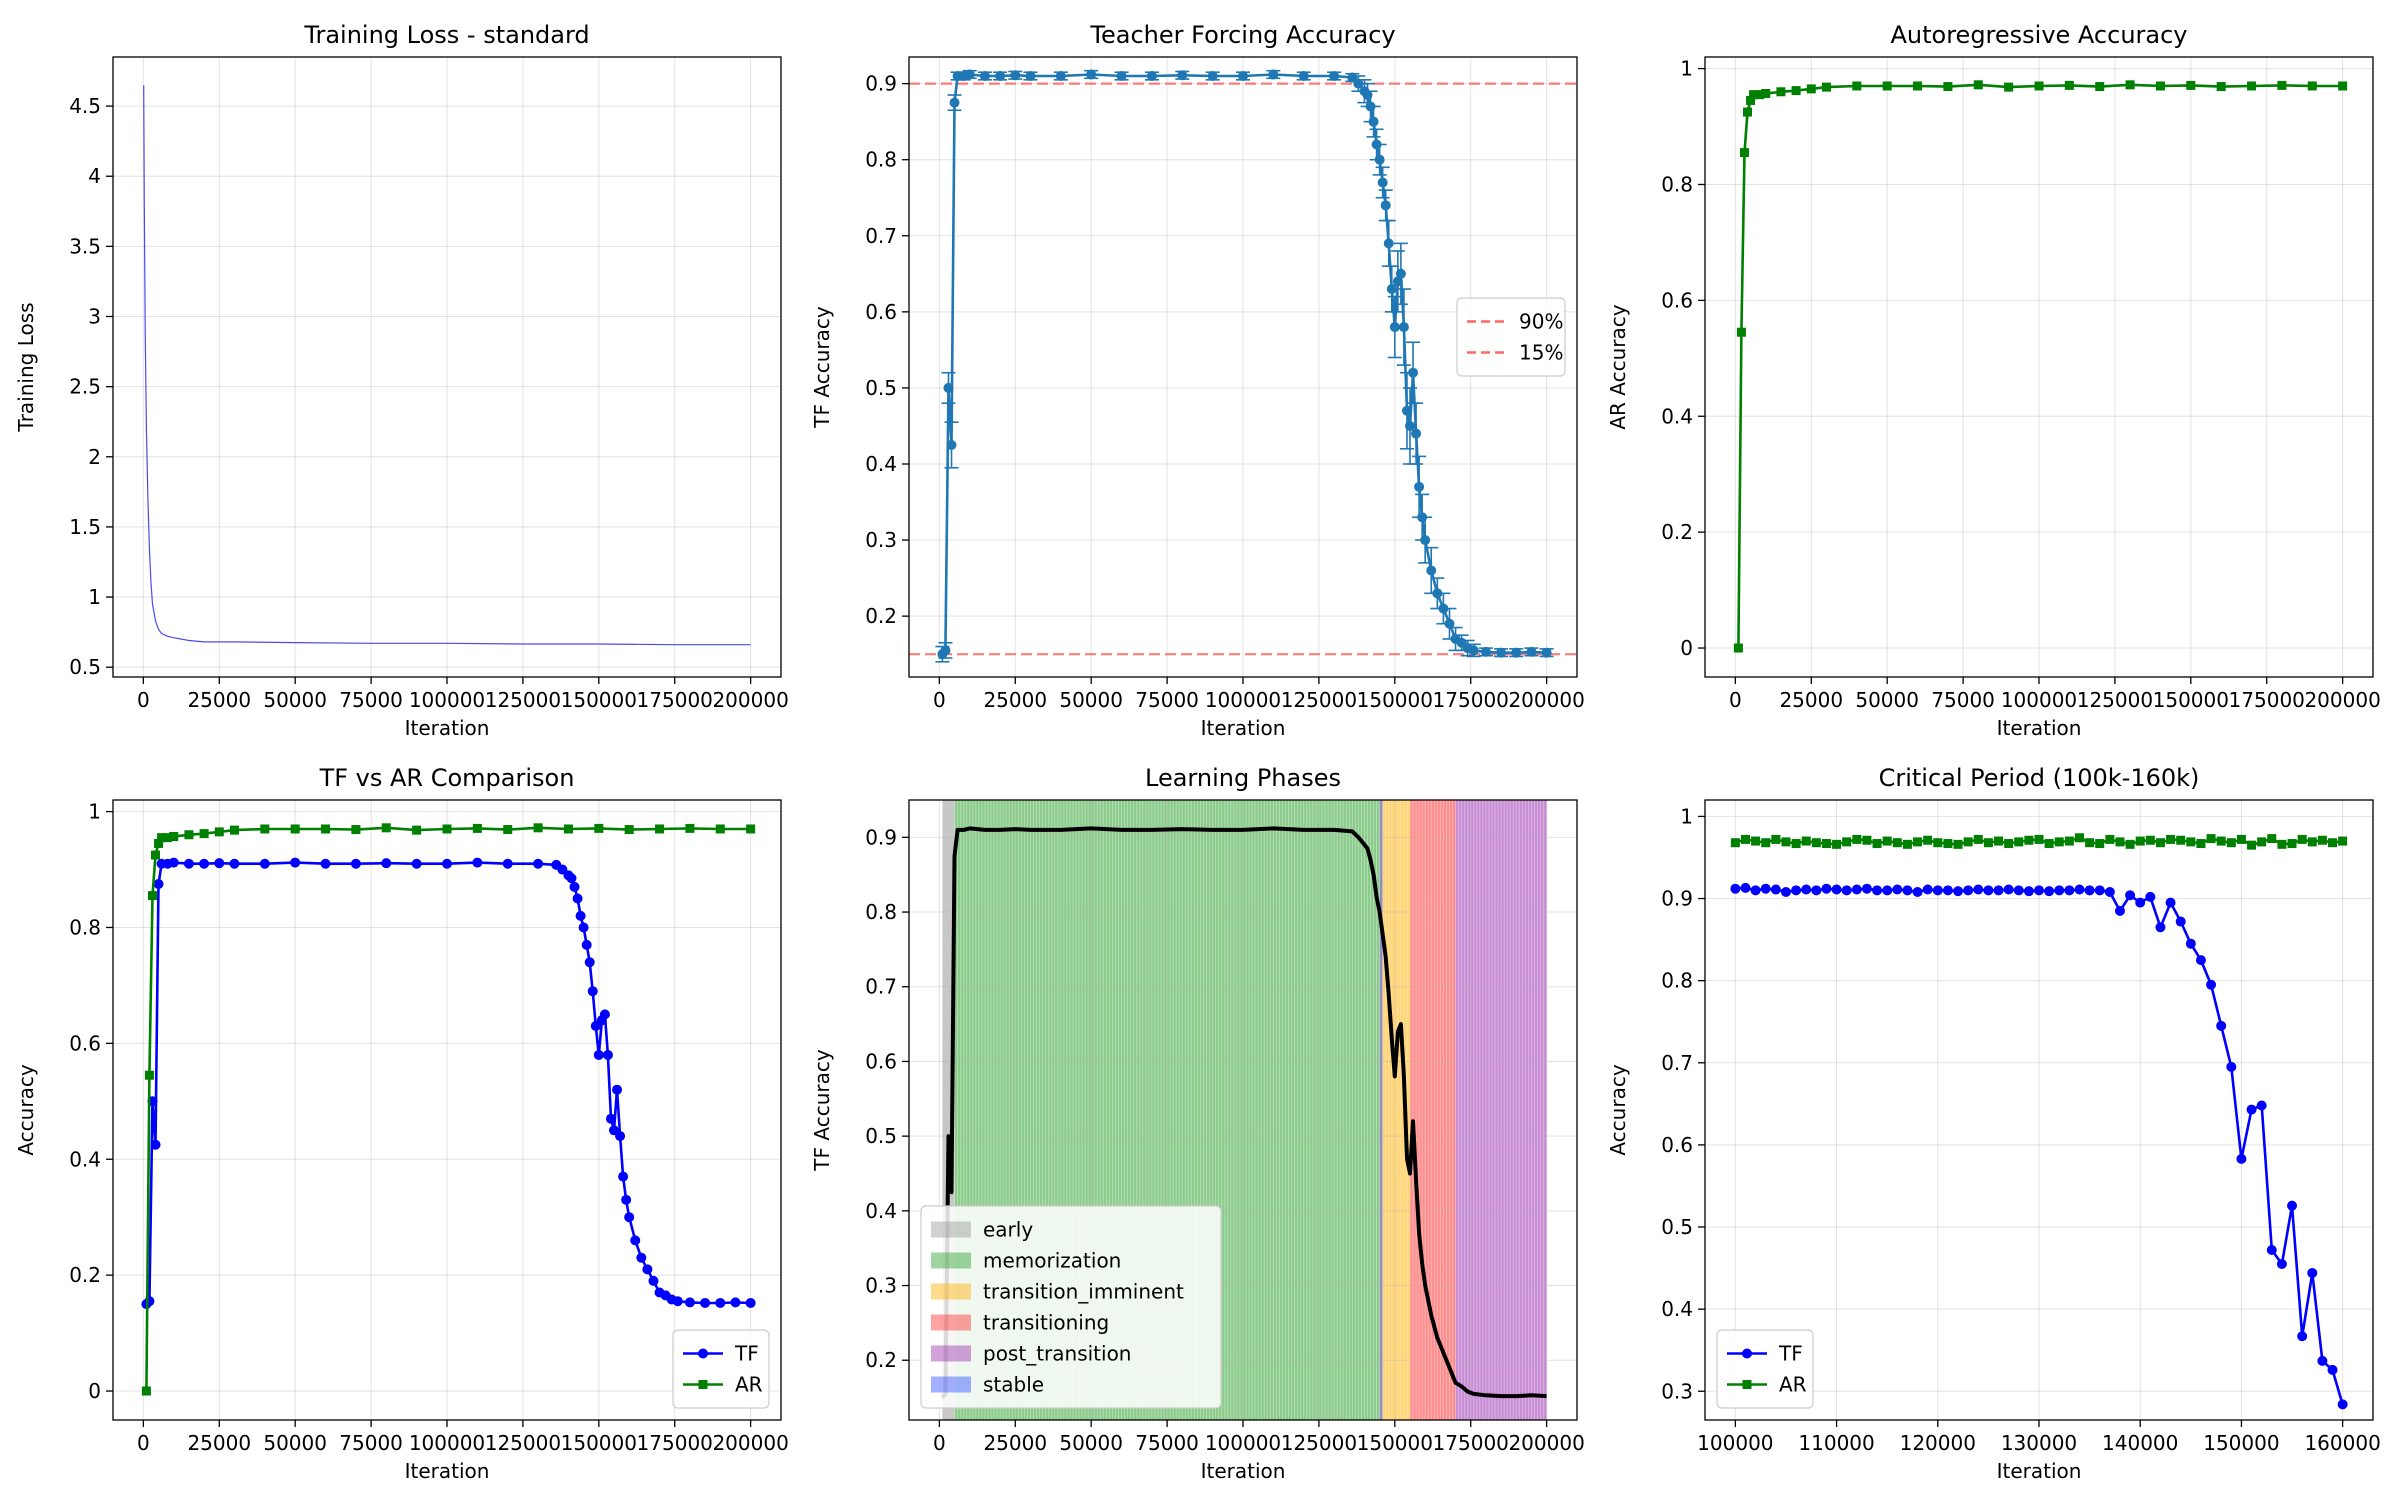 The image size is (2400, 1500). What do you see at coordinates (1677, 184) in the screenshot?
I see `y-tick-label: 0.8` at bounding box center [1677, 184].